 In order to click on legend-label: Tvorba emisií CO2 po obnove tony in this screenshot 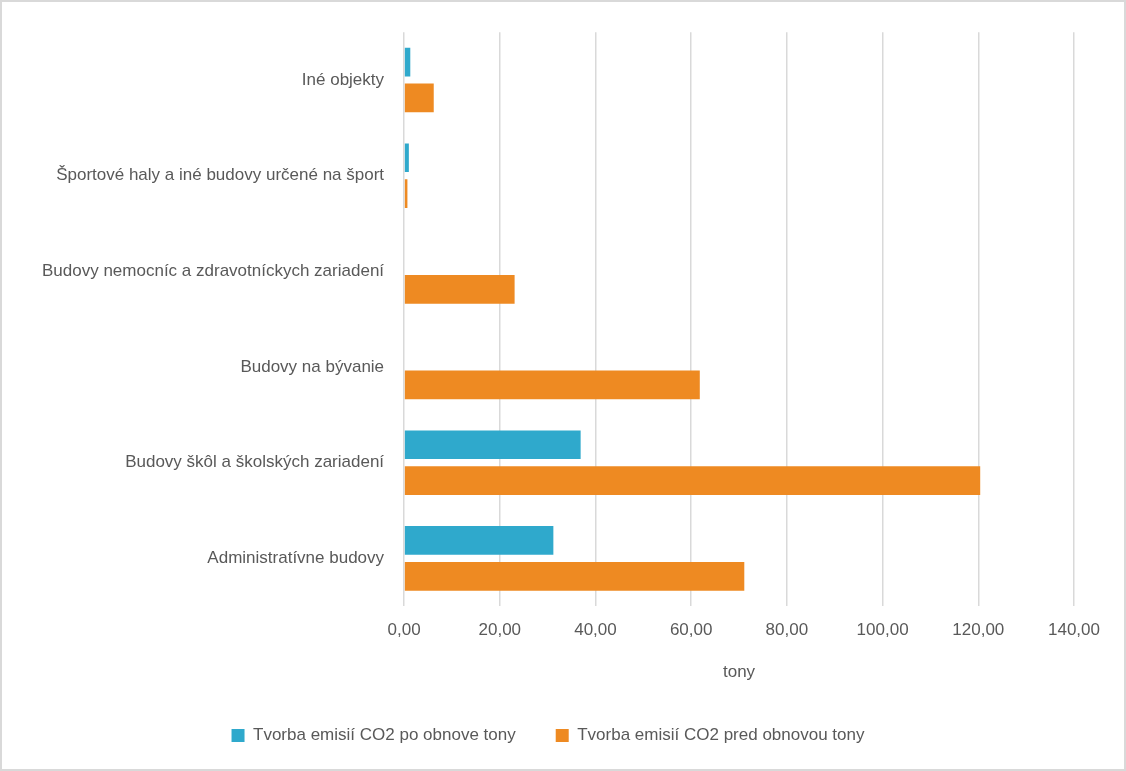, I will do `click(385, 735)`.